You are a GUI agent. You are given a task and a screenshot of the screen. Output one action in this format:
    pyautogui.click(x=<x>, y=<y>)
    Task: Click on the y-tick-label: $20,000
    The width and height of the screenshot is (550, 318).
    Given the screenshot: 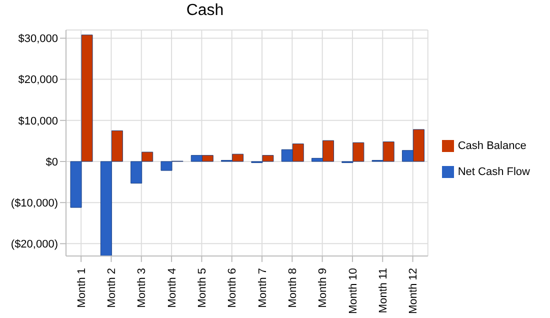 What is the action you would take?
    pyautogui.click(x=38, y=80)
    